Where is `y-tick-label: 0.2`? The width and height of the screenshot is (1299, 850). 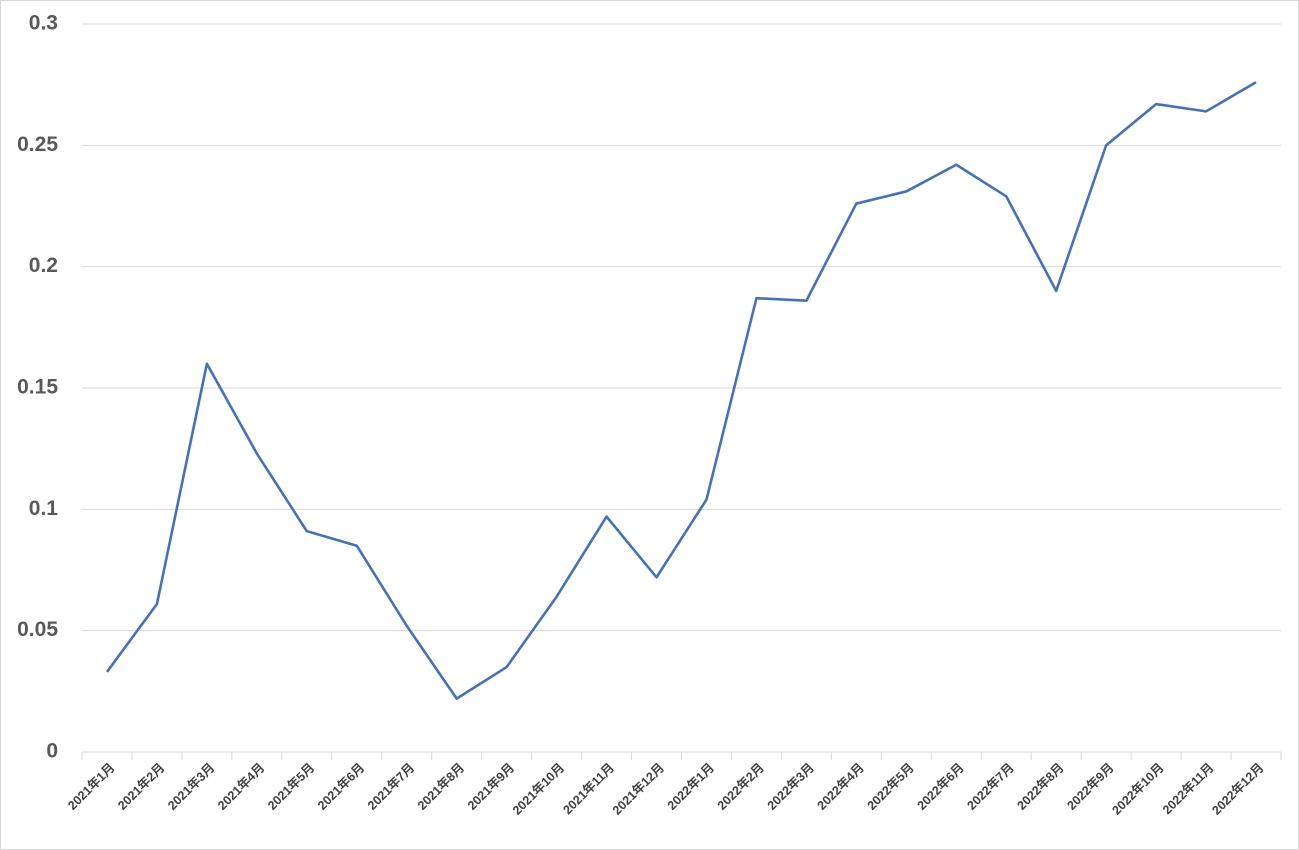 y-tick-label: 0.2 is located at coordinates (43, 265).